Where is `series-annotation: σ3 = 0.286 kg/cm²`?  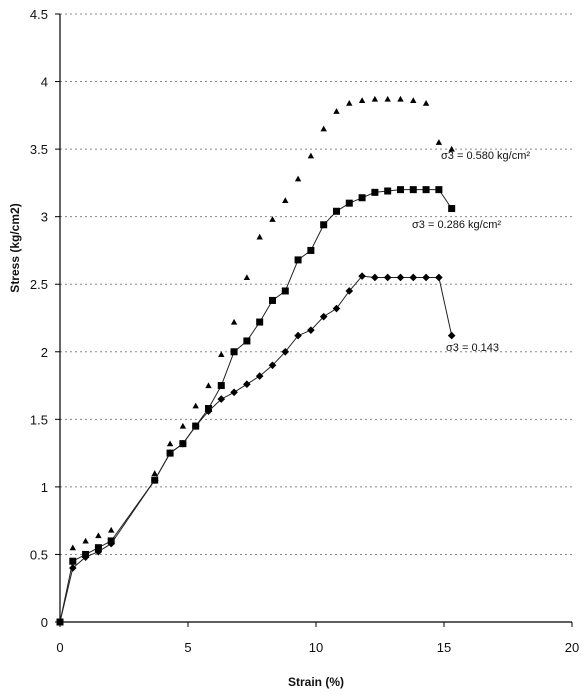 series-annotation: σ3 = 0.286 kg/cm² is located at coordinates (456, 225).